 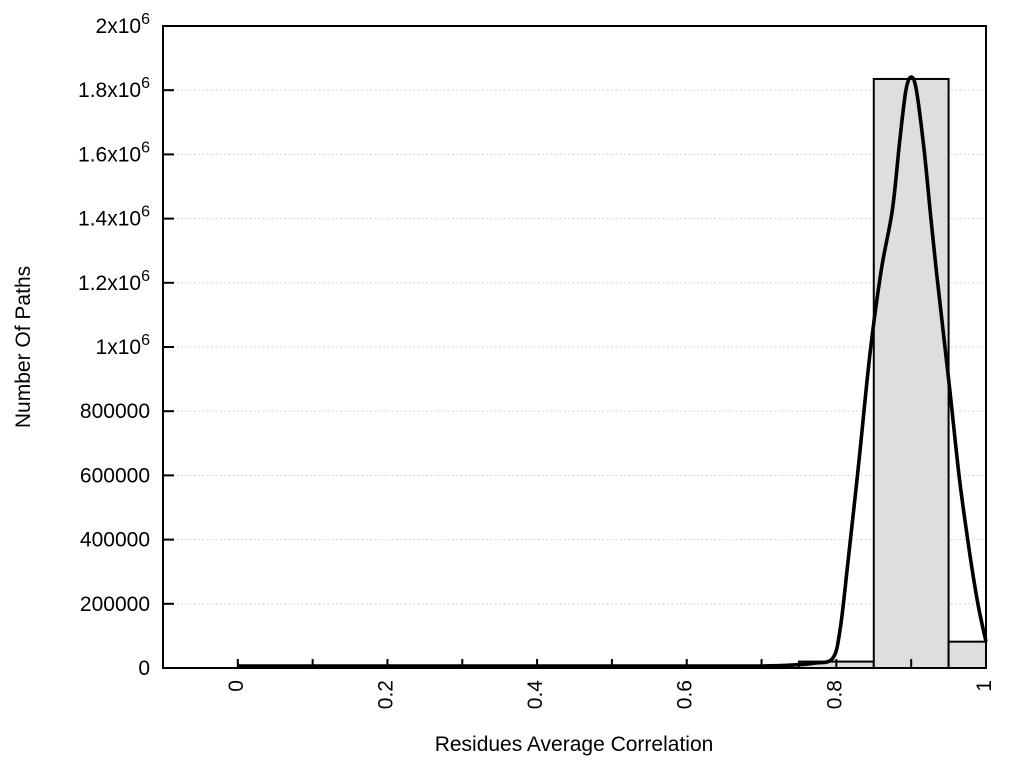 I want to click on y-tick-label: 600000, so click(x=115, y=475).